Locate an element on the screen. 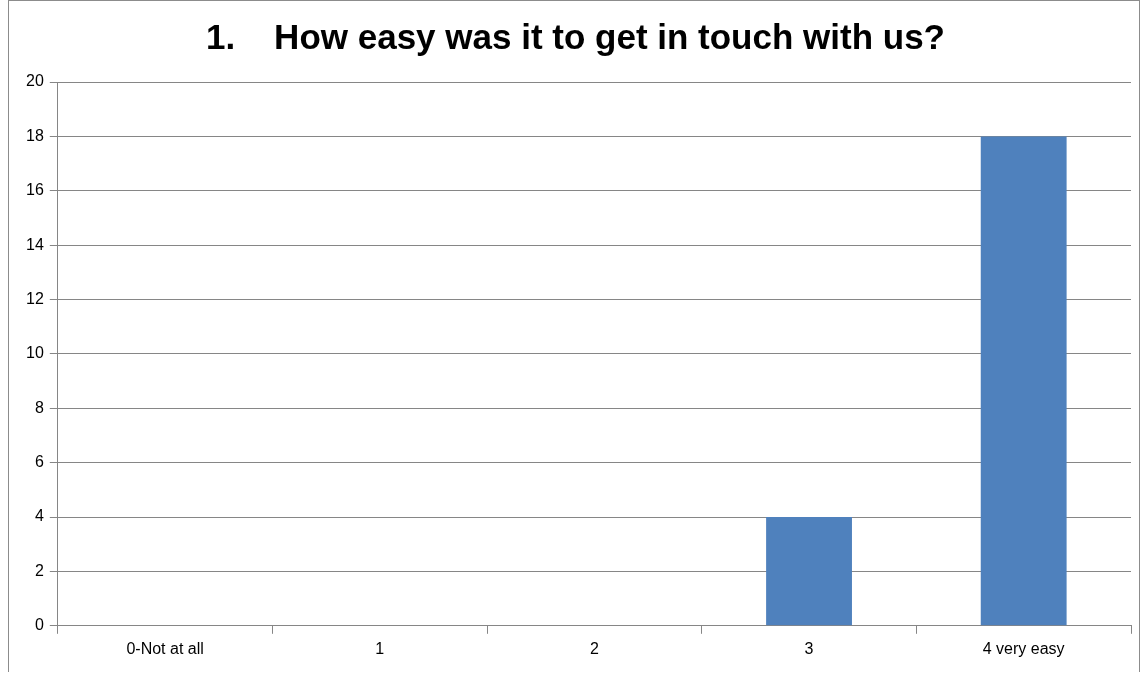 This screenshot has height=673, width=1145. y-tick-label: 14 is located at coordinates (35, 244).